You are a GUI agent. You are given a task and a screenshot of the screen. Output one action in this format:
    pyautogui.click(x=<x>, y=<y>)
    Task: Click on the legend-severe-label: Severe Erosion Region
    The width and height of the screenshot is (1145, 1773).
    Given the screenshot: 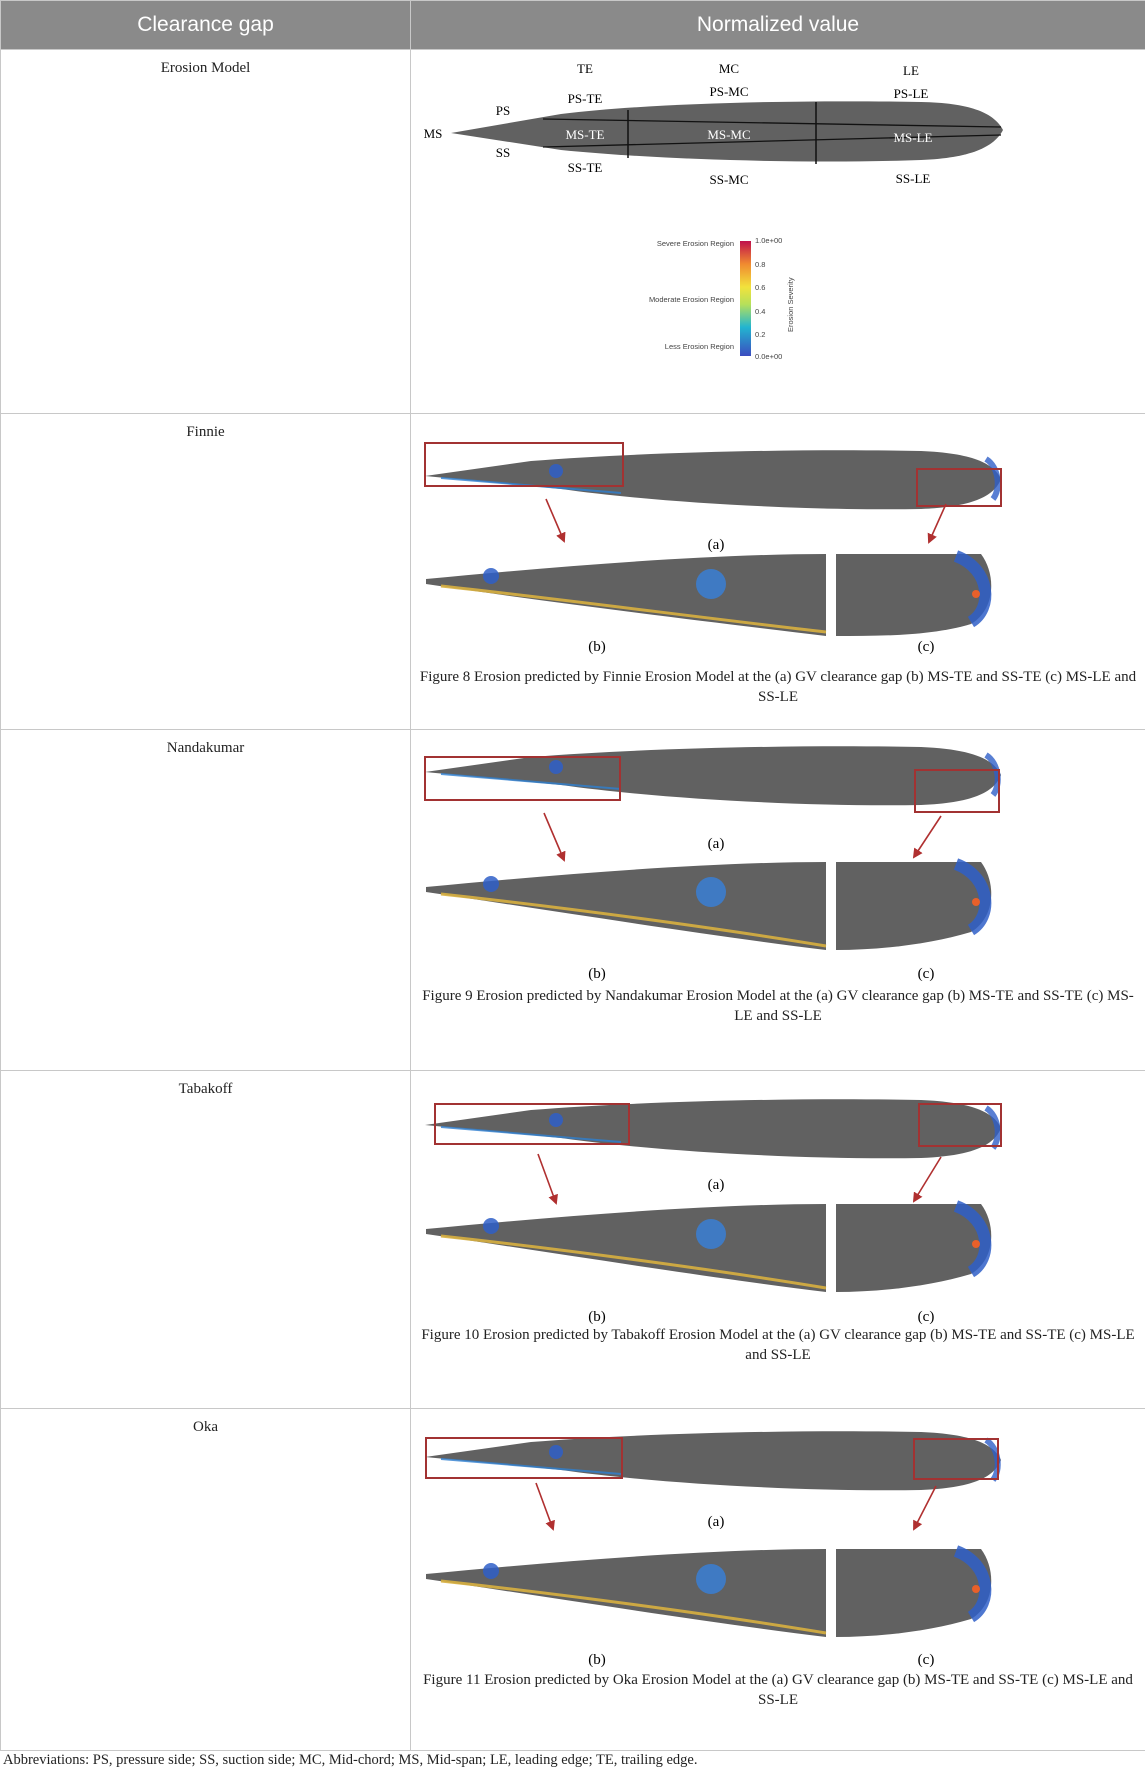 What is the action you would take?
    pyautogui.click(x=695, y=243)
    